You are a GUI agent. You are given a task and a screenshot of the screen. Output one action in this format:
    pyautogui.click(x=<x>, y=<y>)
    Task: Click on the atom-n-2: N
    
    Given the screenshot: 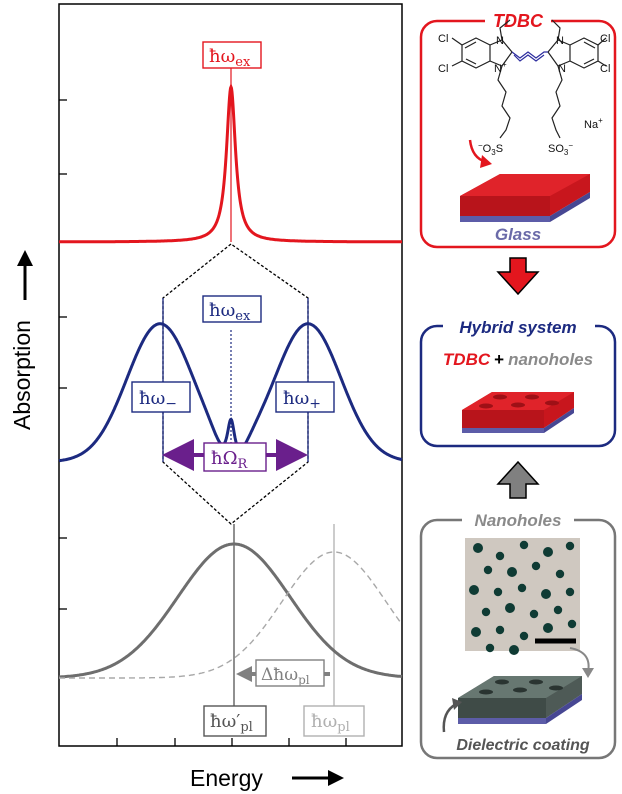 What is the action you would take?
    pyautogui.click(x=498, y=69)
    